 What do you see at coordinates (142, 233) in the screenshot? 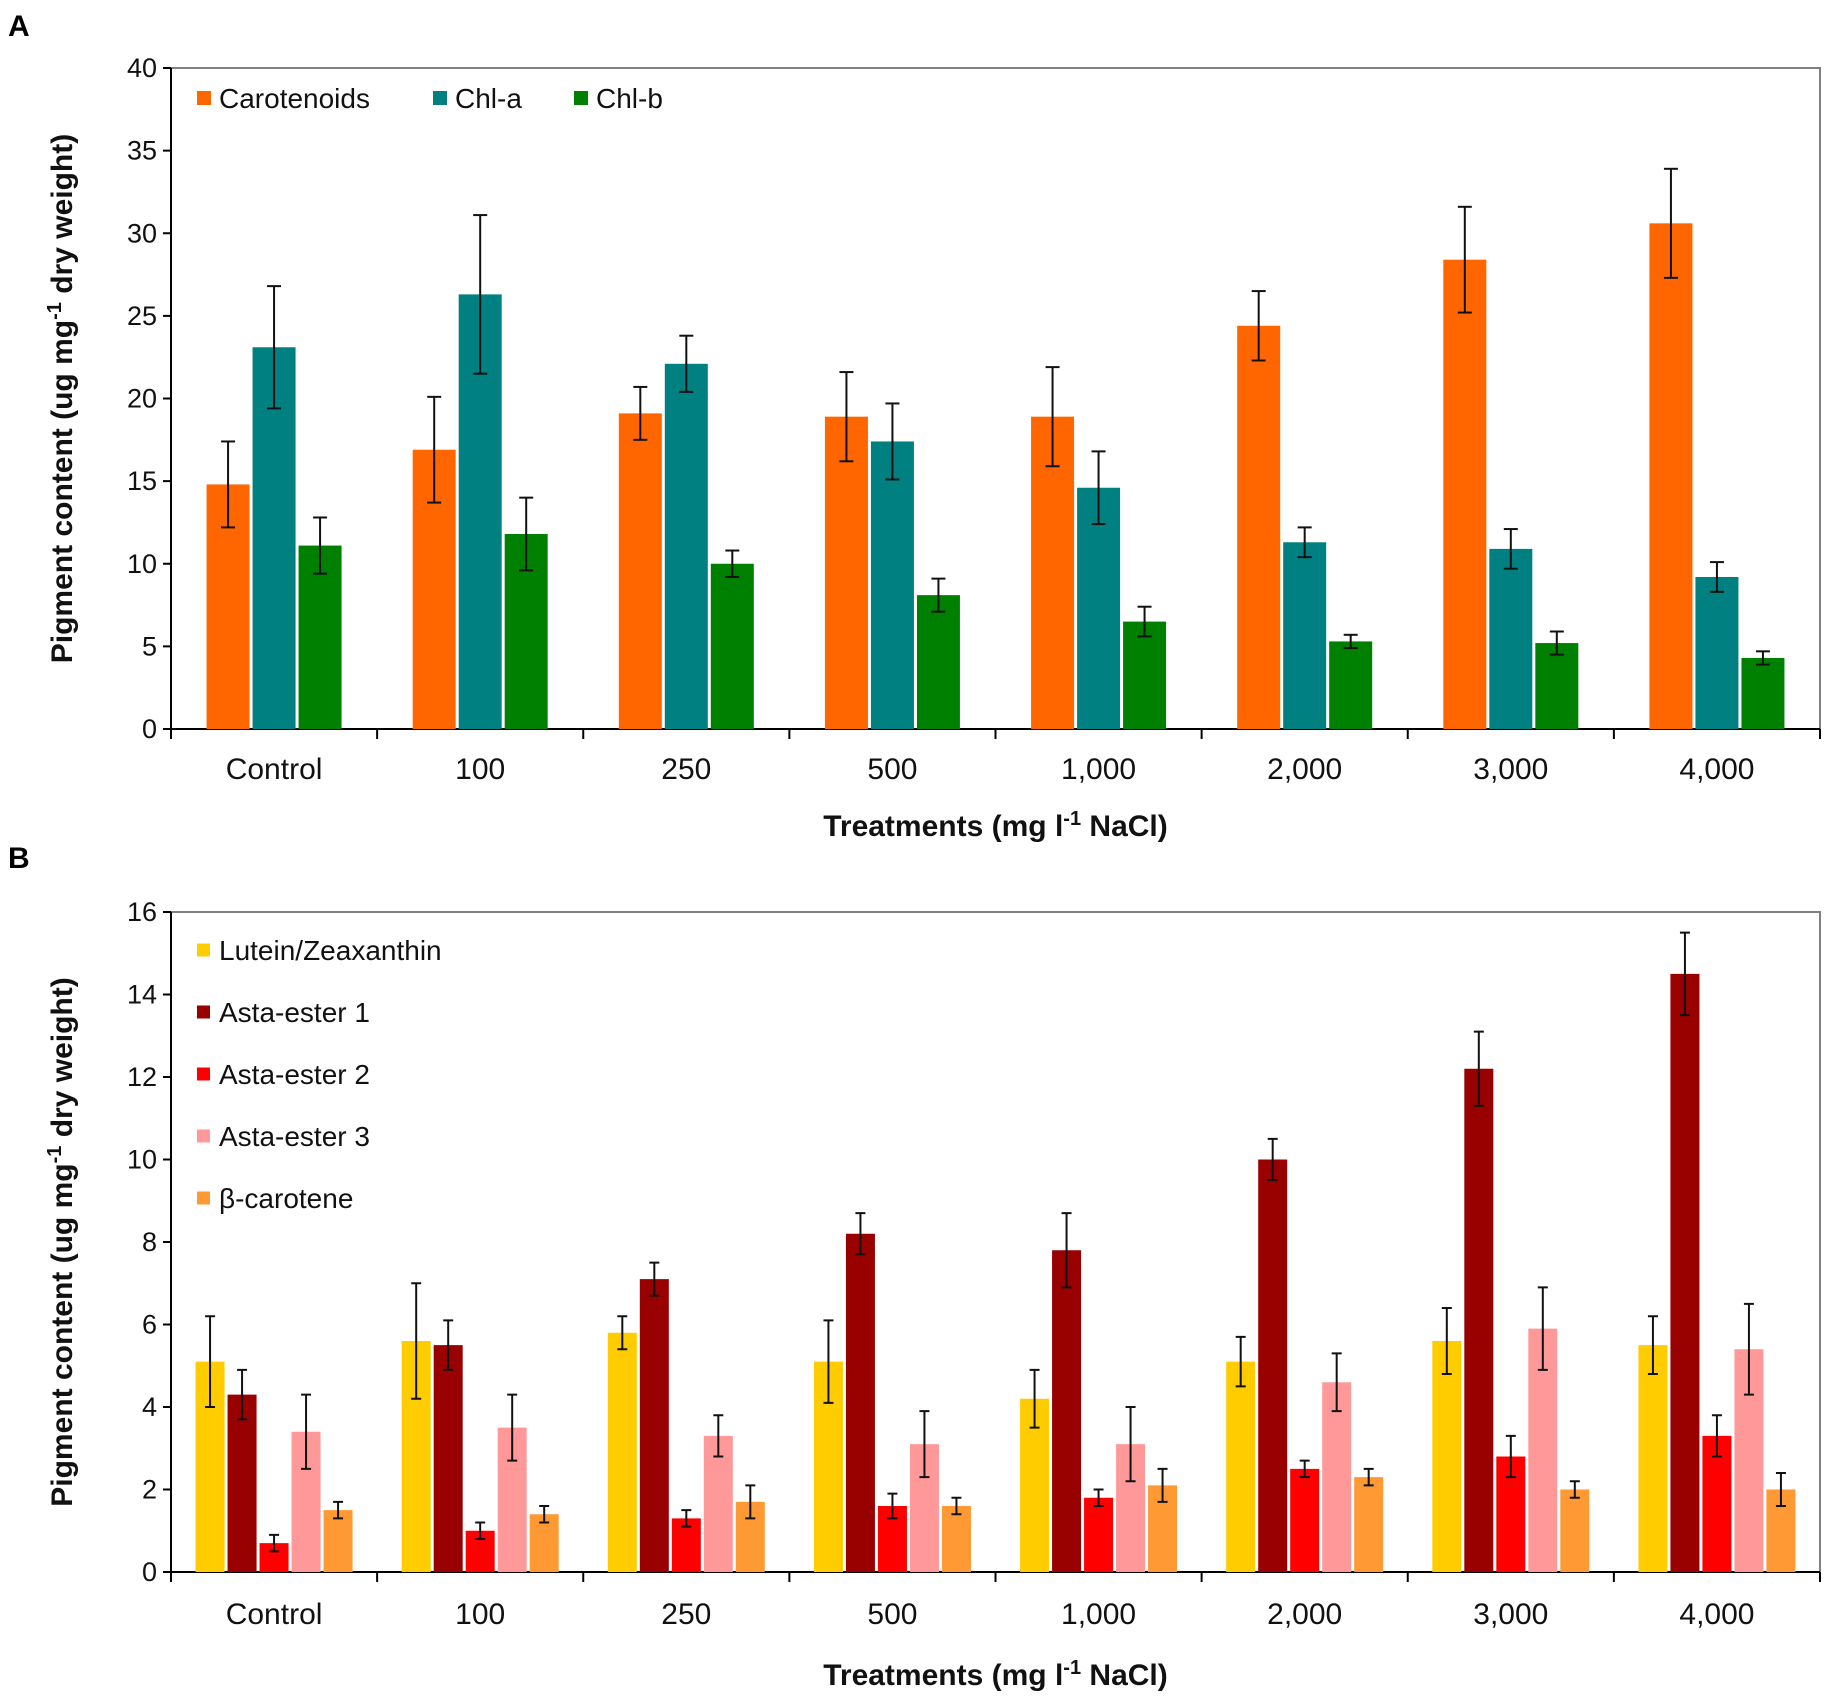
I see `y-tick-label: 30` at bounding box center [142, 233].